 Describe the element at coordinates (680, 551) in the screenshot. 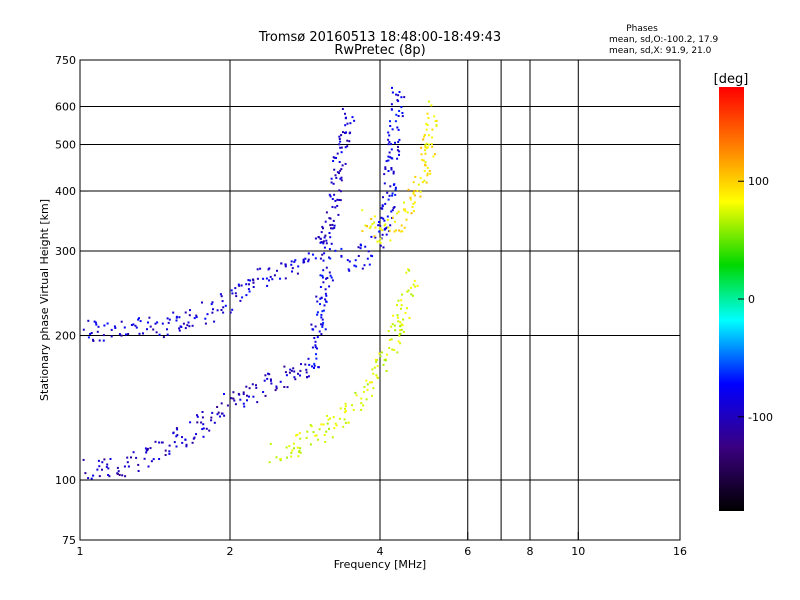

I see `x-tick-label: 16` at that location.